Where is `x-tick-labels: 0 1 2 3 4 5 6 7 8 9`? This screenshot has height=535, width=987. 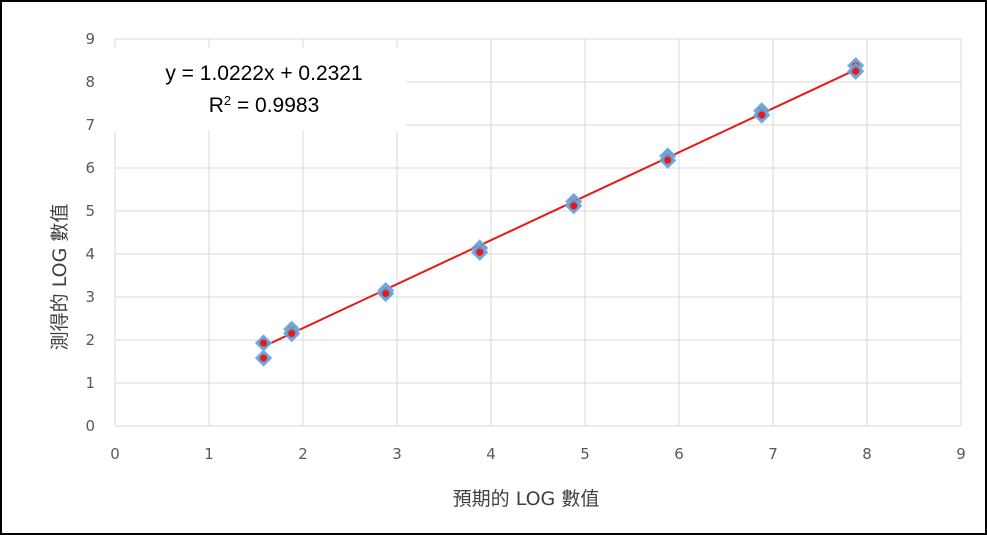
x-tick-labels: 0 1 2 3 4 5 6 7 8 9 is located at coordinates (538, 454).